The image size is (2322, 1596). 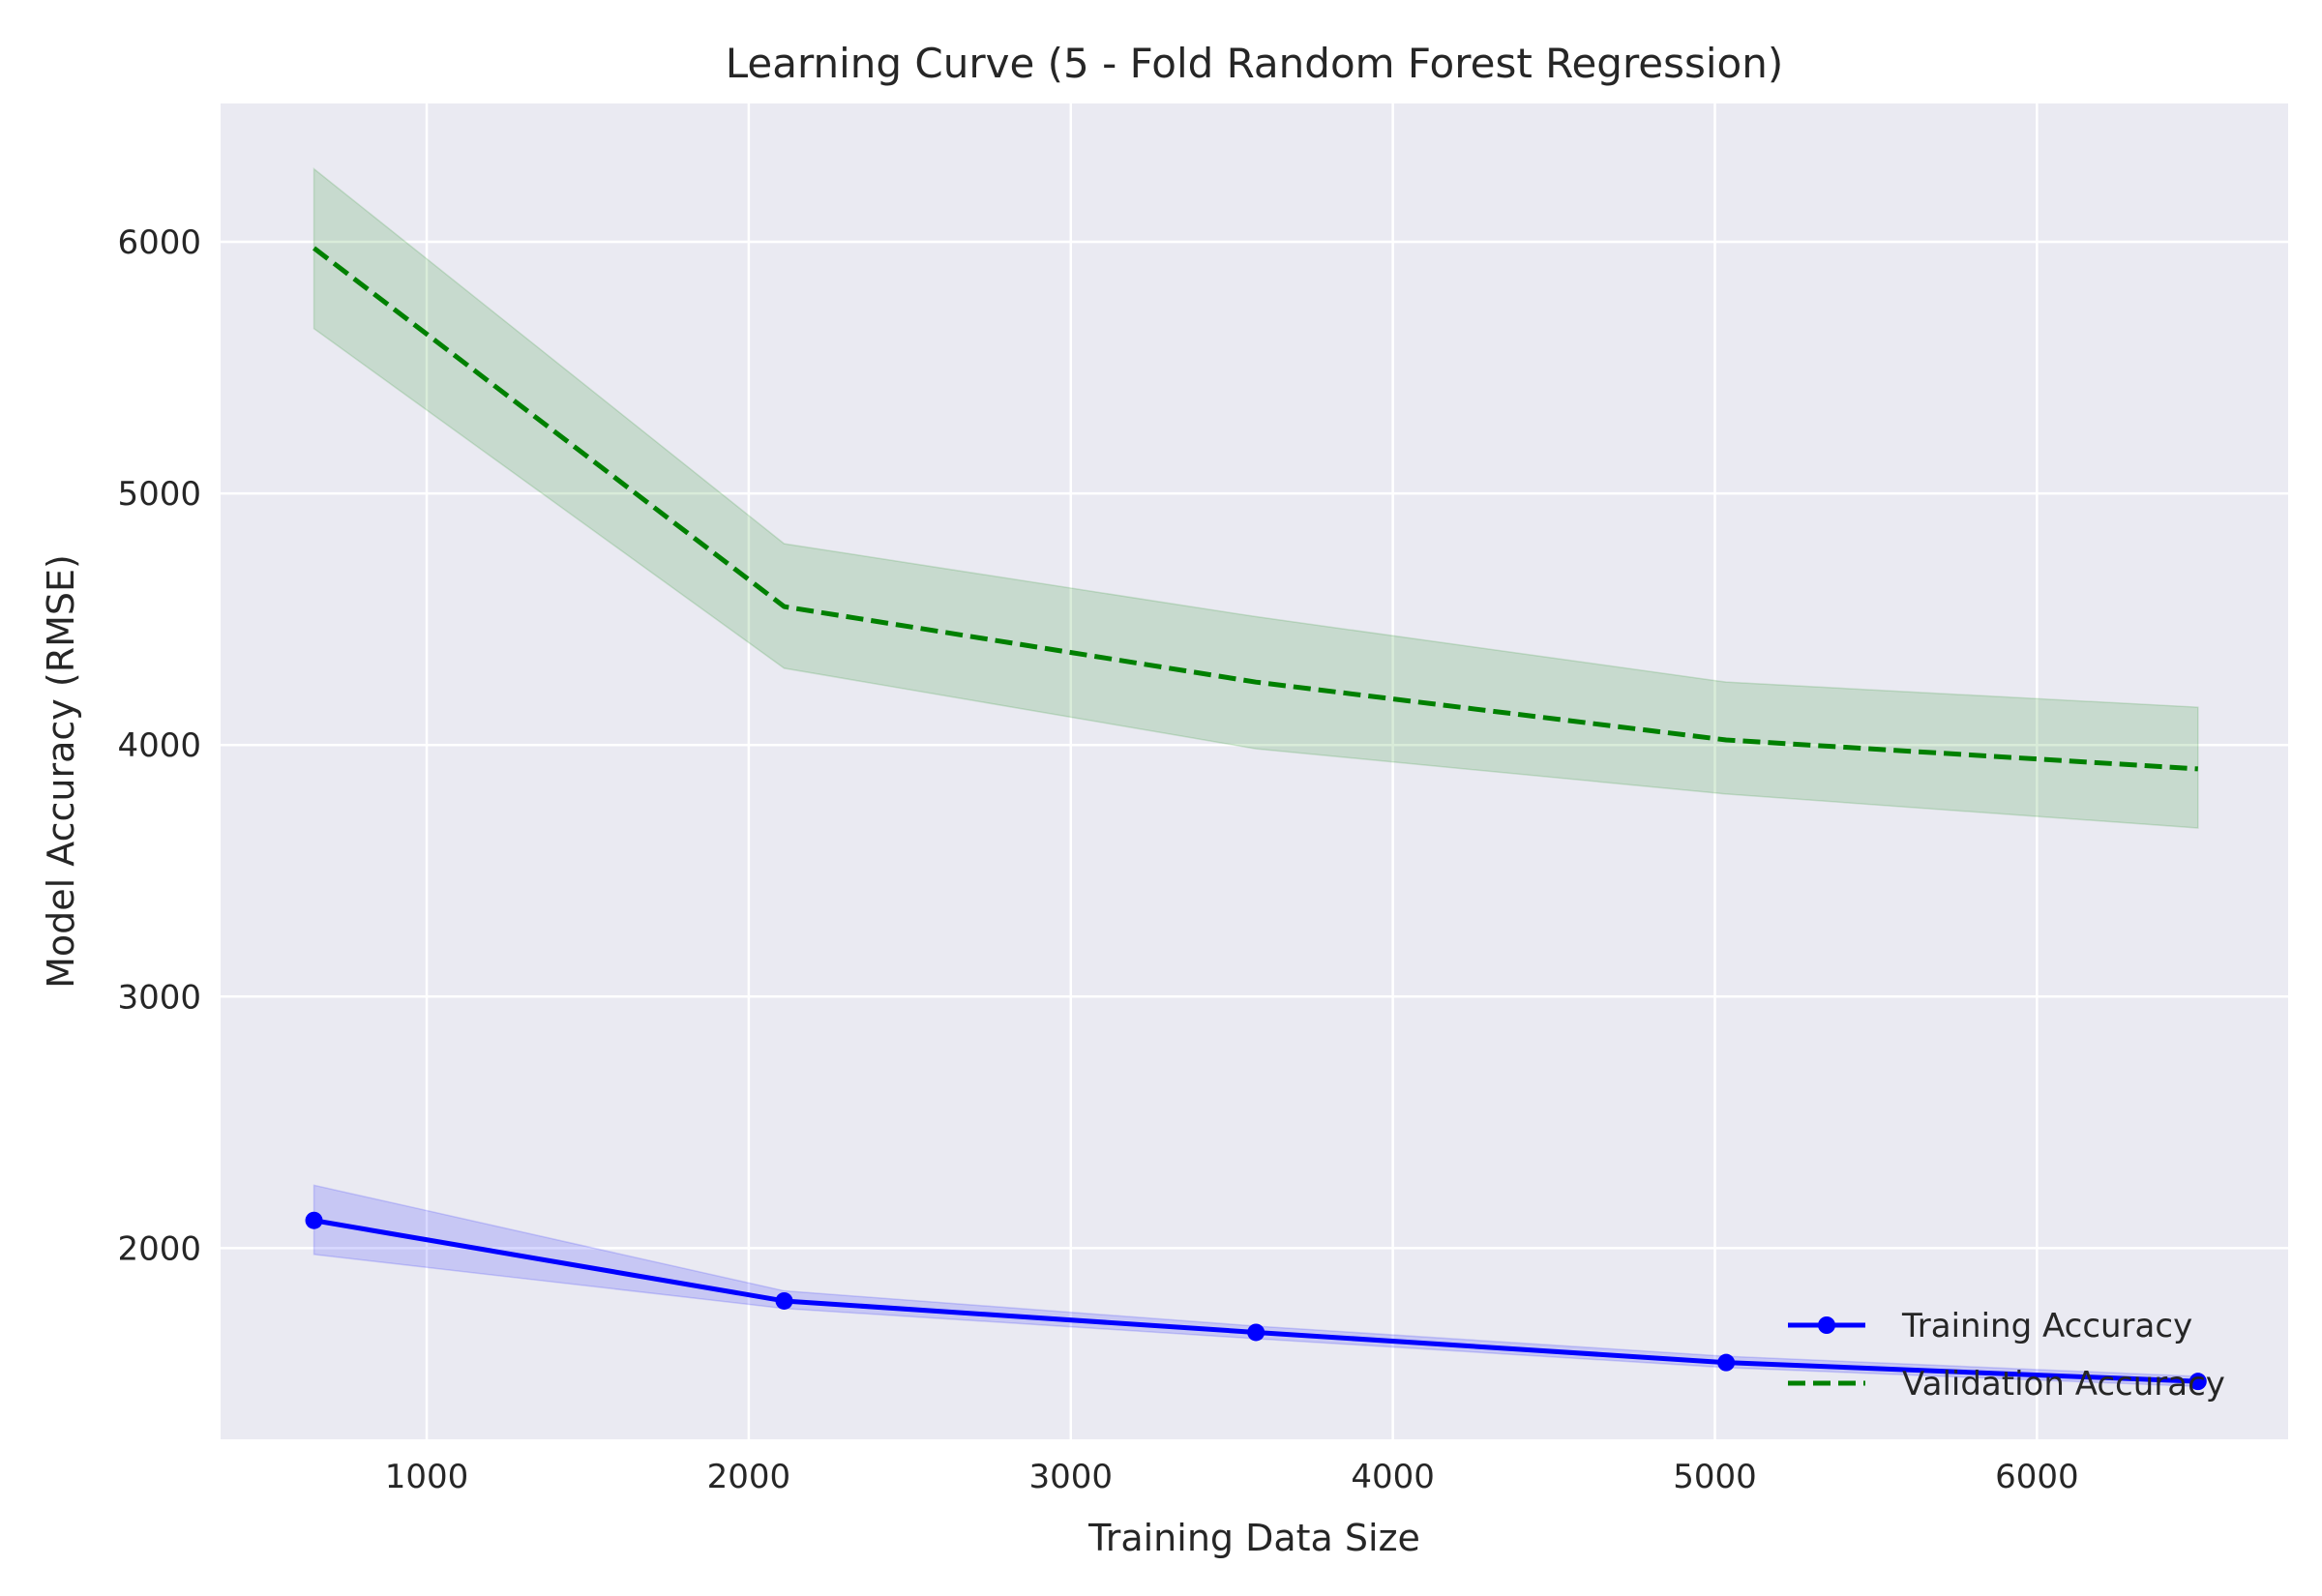 What do you see at coordinates (159, 997) in the screenshot?
I see `y-tick-label: 3000` at bounding box center [159, 997].